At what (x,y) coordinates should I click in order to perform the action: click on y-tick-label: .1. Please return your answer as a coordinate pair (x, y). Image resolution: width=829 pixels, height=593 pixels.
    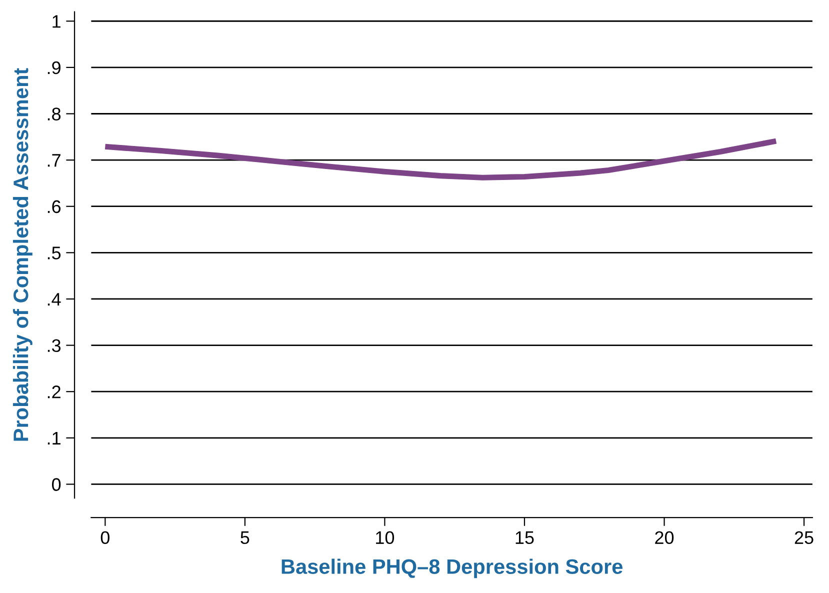
    Looking at the image, I should click on (54, 438).